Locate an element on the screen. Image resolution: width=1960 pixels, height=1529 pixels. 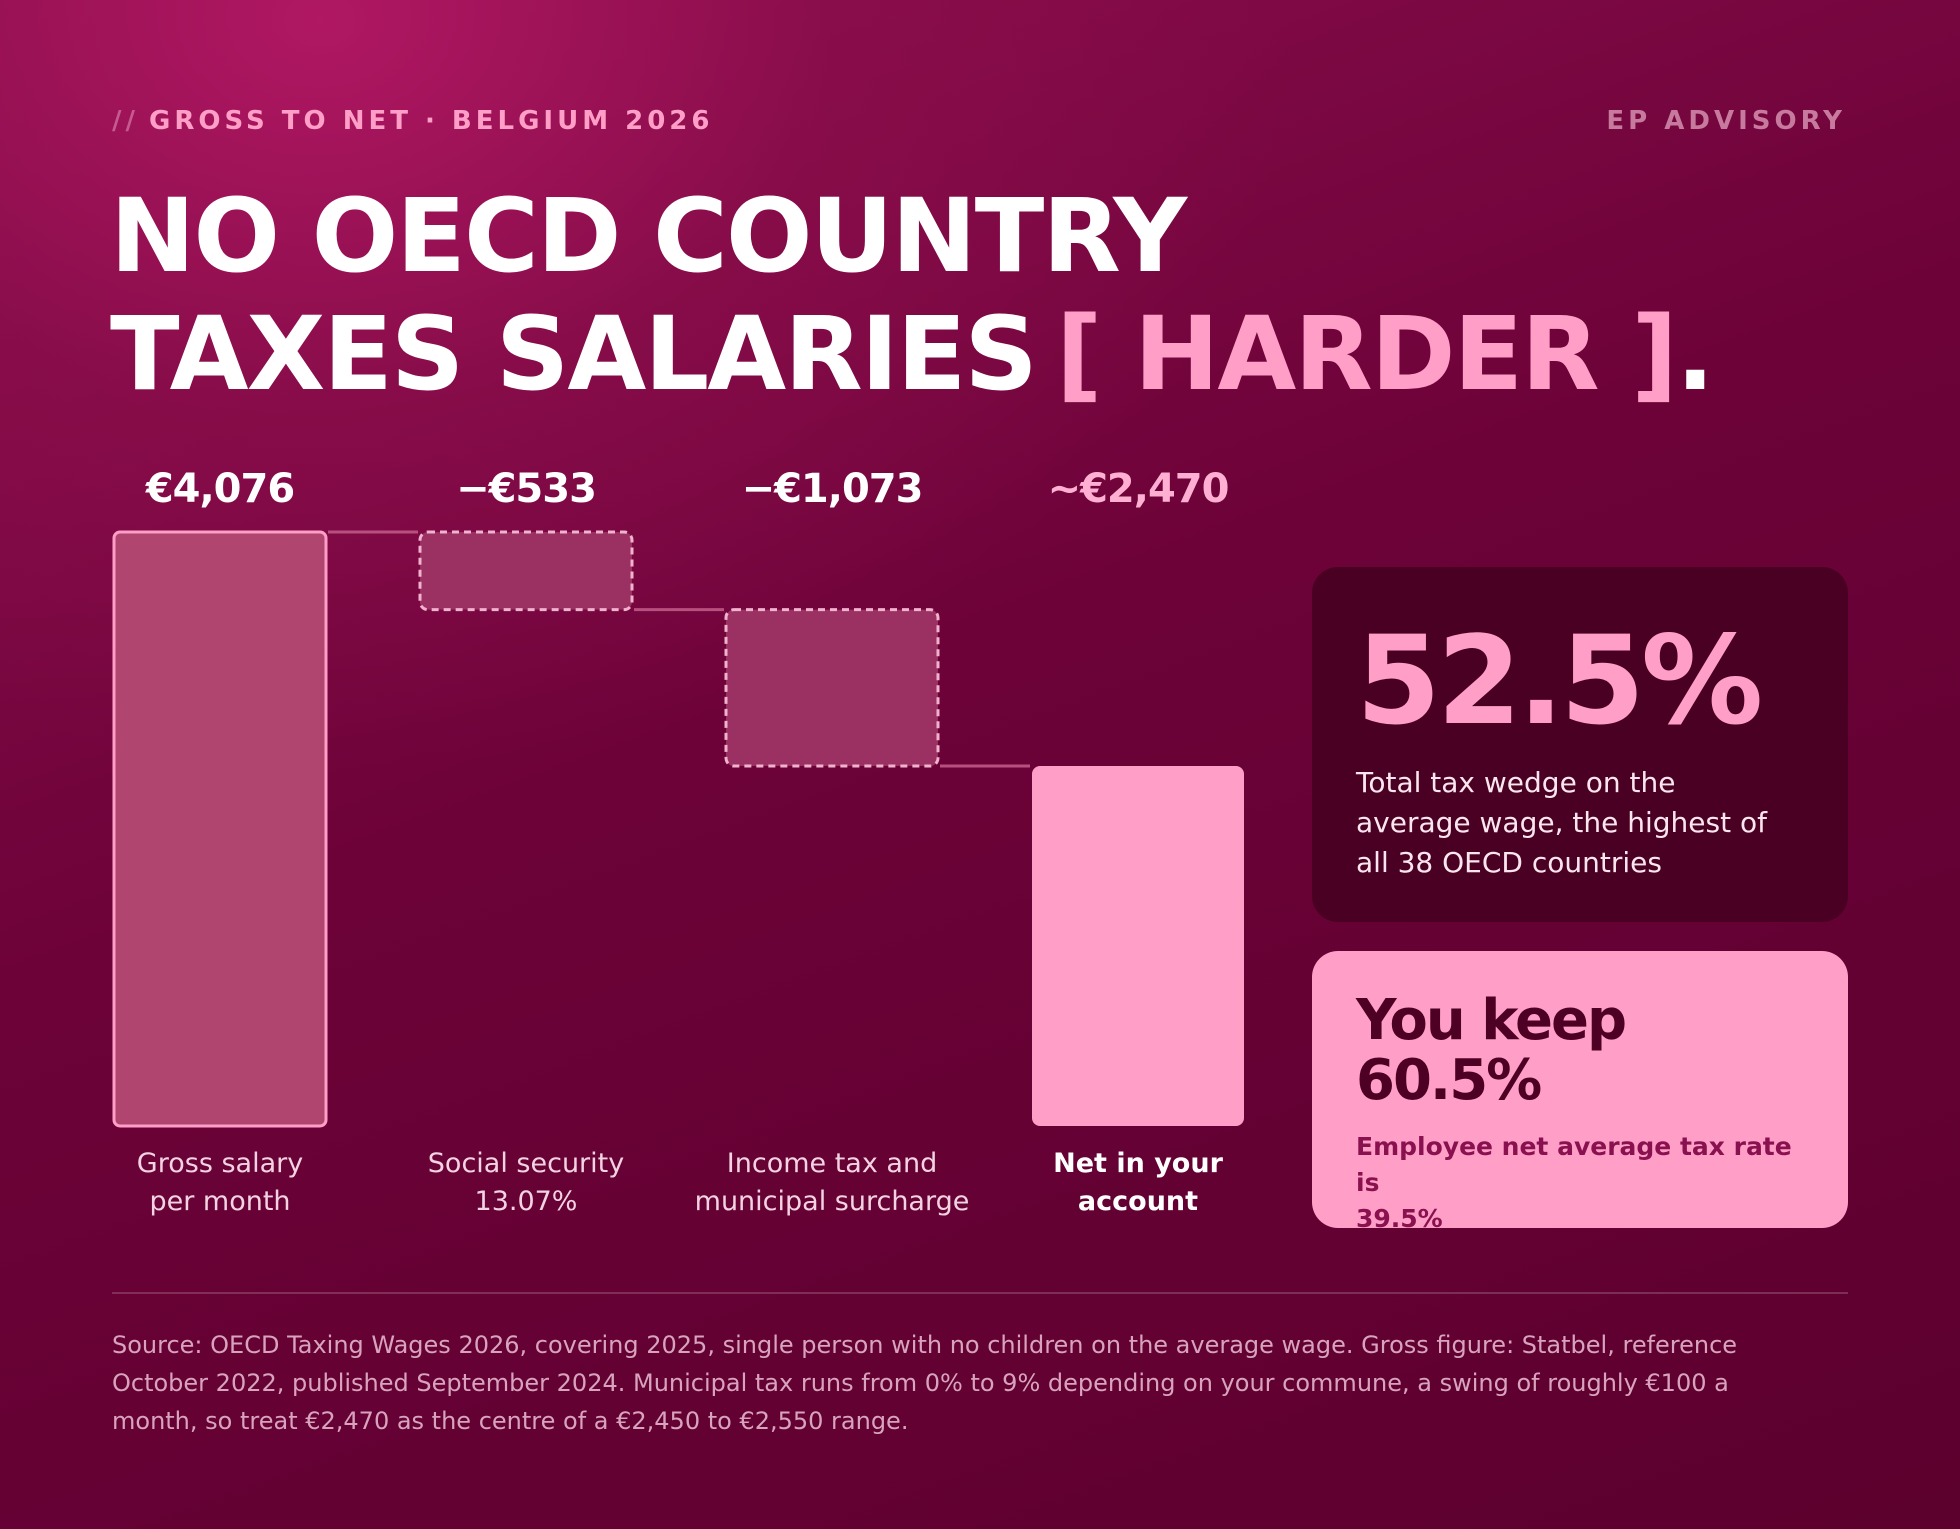
you-keep-desc-line: 39.5% is located at coordinates (1399, 1218).